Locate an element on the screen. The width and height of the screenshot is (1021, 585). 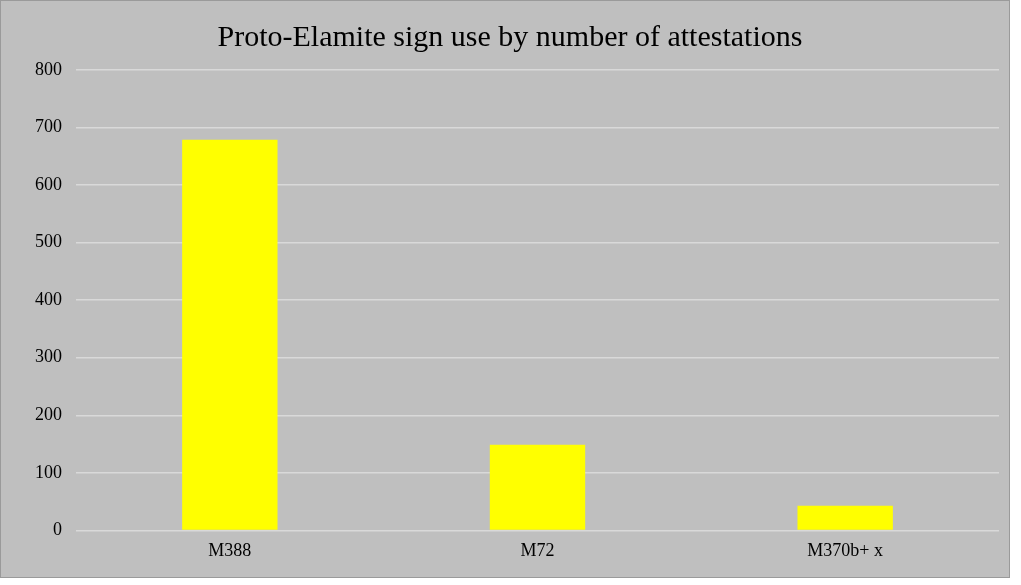
y-tick-label: 0 is located at coordinates (57, 529).